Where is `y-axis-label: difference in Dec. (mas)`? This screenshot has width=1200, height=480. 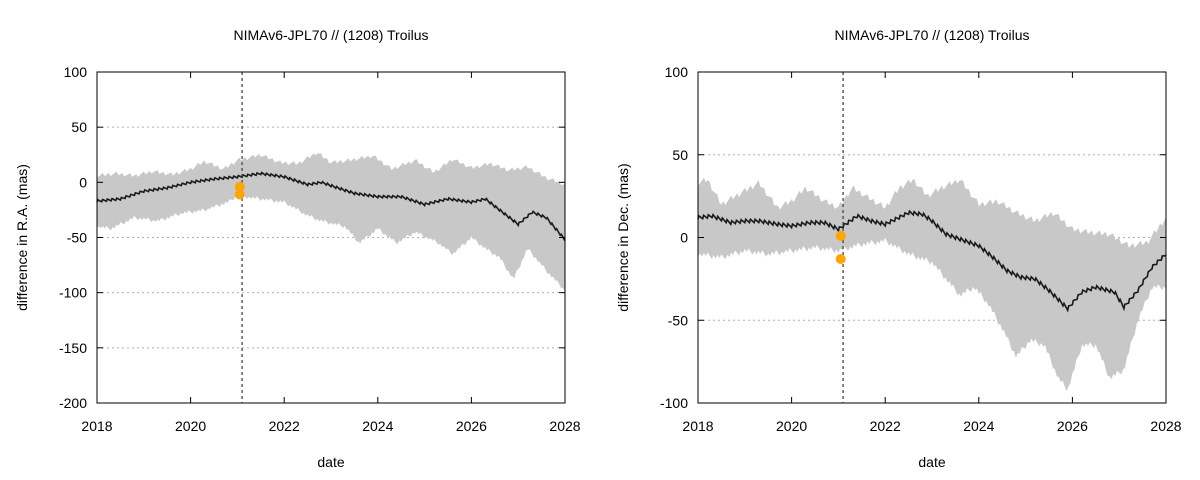 y-axis-label: difference in Dec. (mas) is located at coordinates (623, 237).